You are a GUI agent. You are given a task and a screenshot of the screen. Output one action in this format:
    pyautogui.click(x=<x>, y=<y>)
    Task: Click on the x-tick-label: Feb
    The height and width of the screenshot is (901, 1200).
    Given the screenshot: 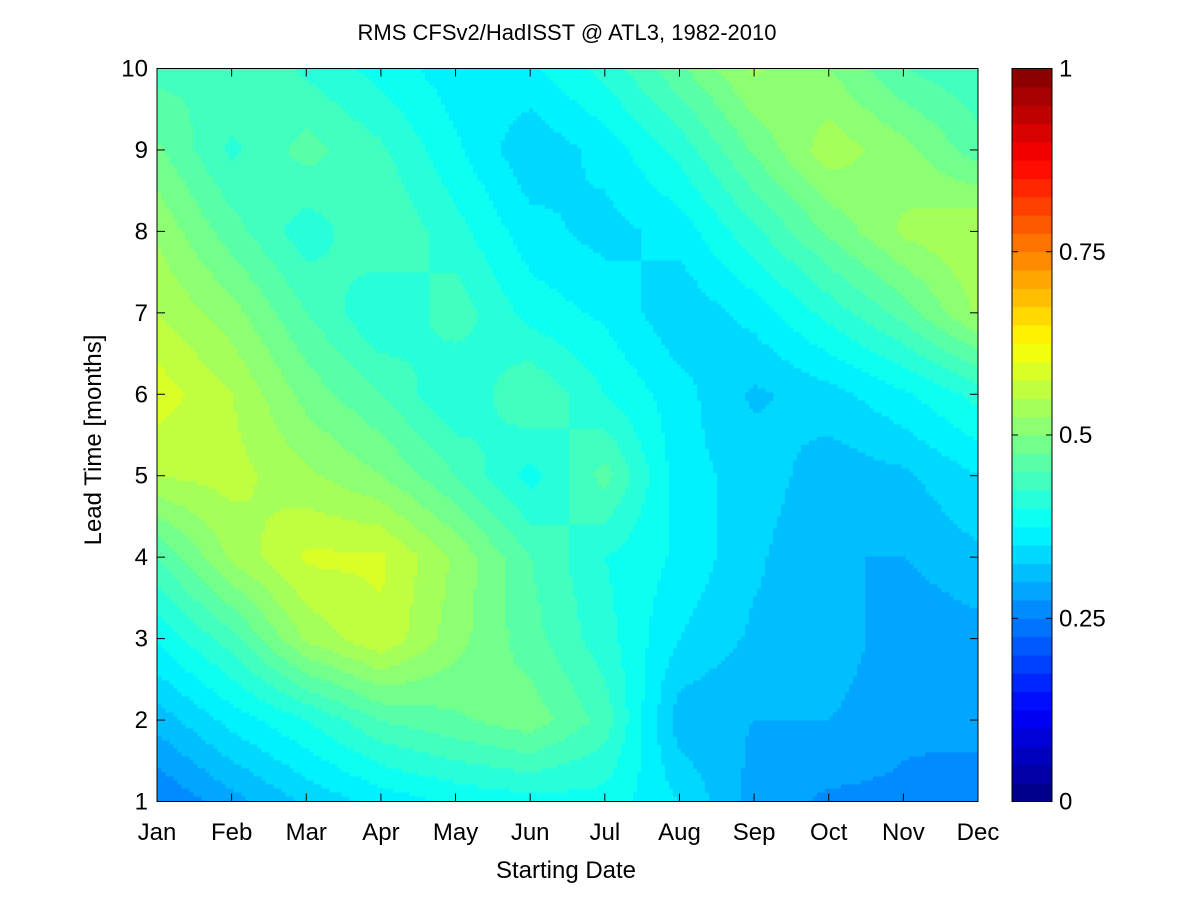 What is the action you would take?
    pyautogui.click(x=231, y=832)
    